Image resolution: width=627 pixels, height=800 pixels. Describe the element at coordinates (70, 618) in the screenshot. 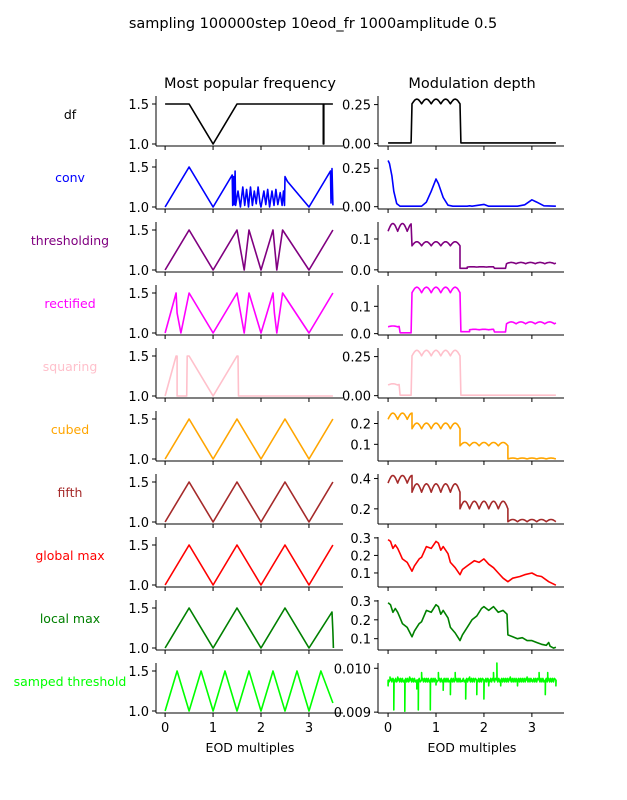

I see `row-label: local max` at that location.